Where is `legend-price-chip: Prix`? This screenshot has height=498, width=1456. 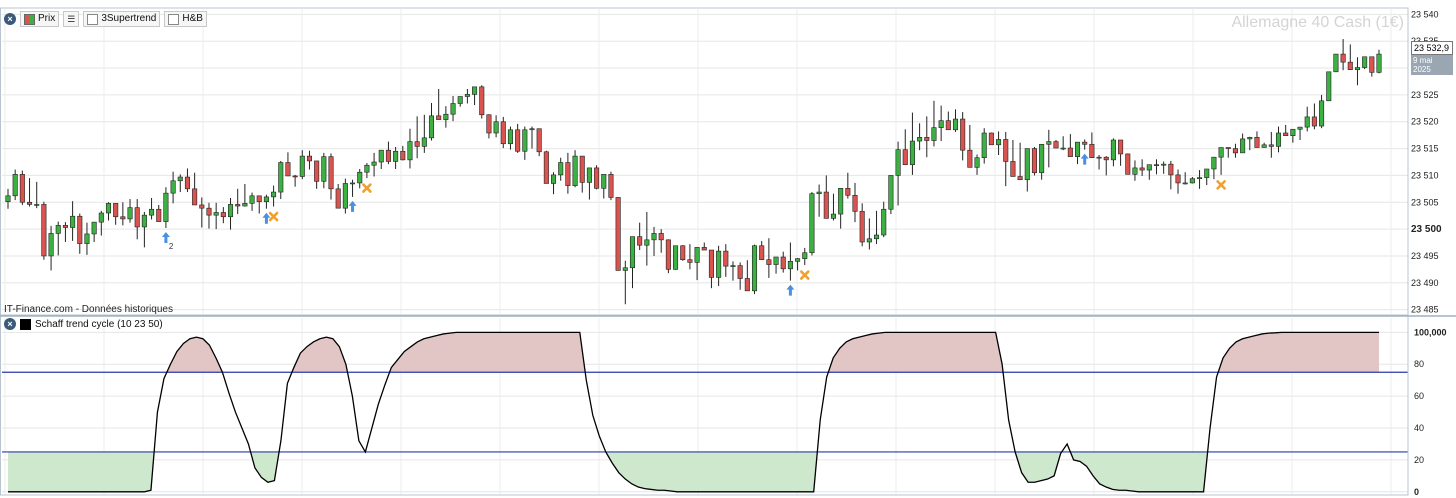
legend-price-chip: Prix is located at coordinates (40, 19).